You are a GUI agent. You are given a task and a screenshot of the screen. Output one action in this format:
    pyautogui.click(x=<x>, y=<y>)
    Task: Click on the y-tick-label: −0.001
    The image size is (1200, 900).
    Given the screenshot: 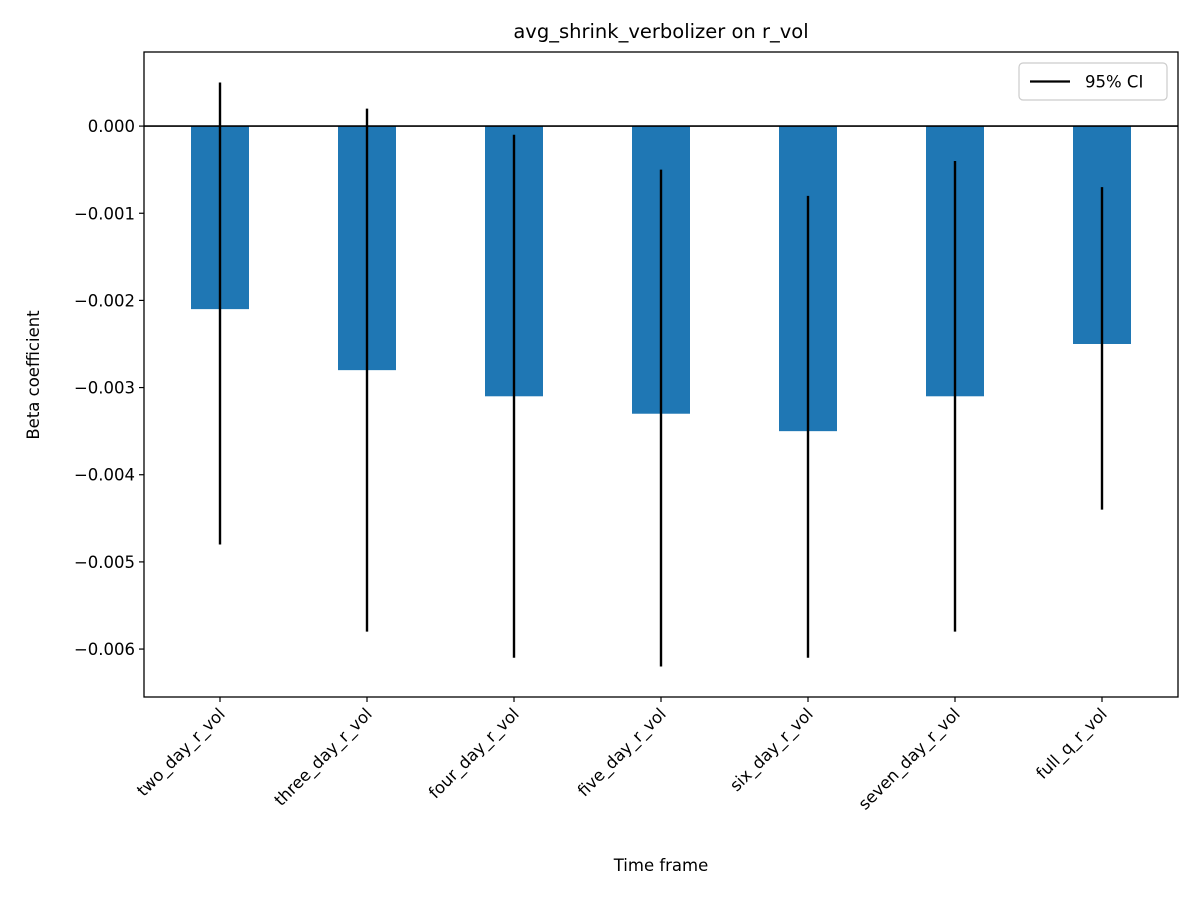 What is the action you would take?
    pyautogui.click(x=104, y=213)
    